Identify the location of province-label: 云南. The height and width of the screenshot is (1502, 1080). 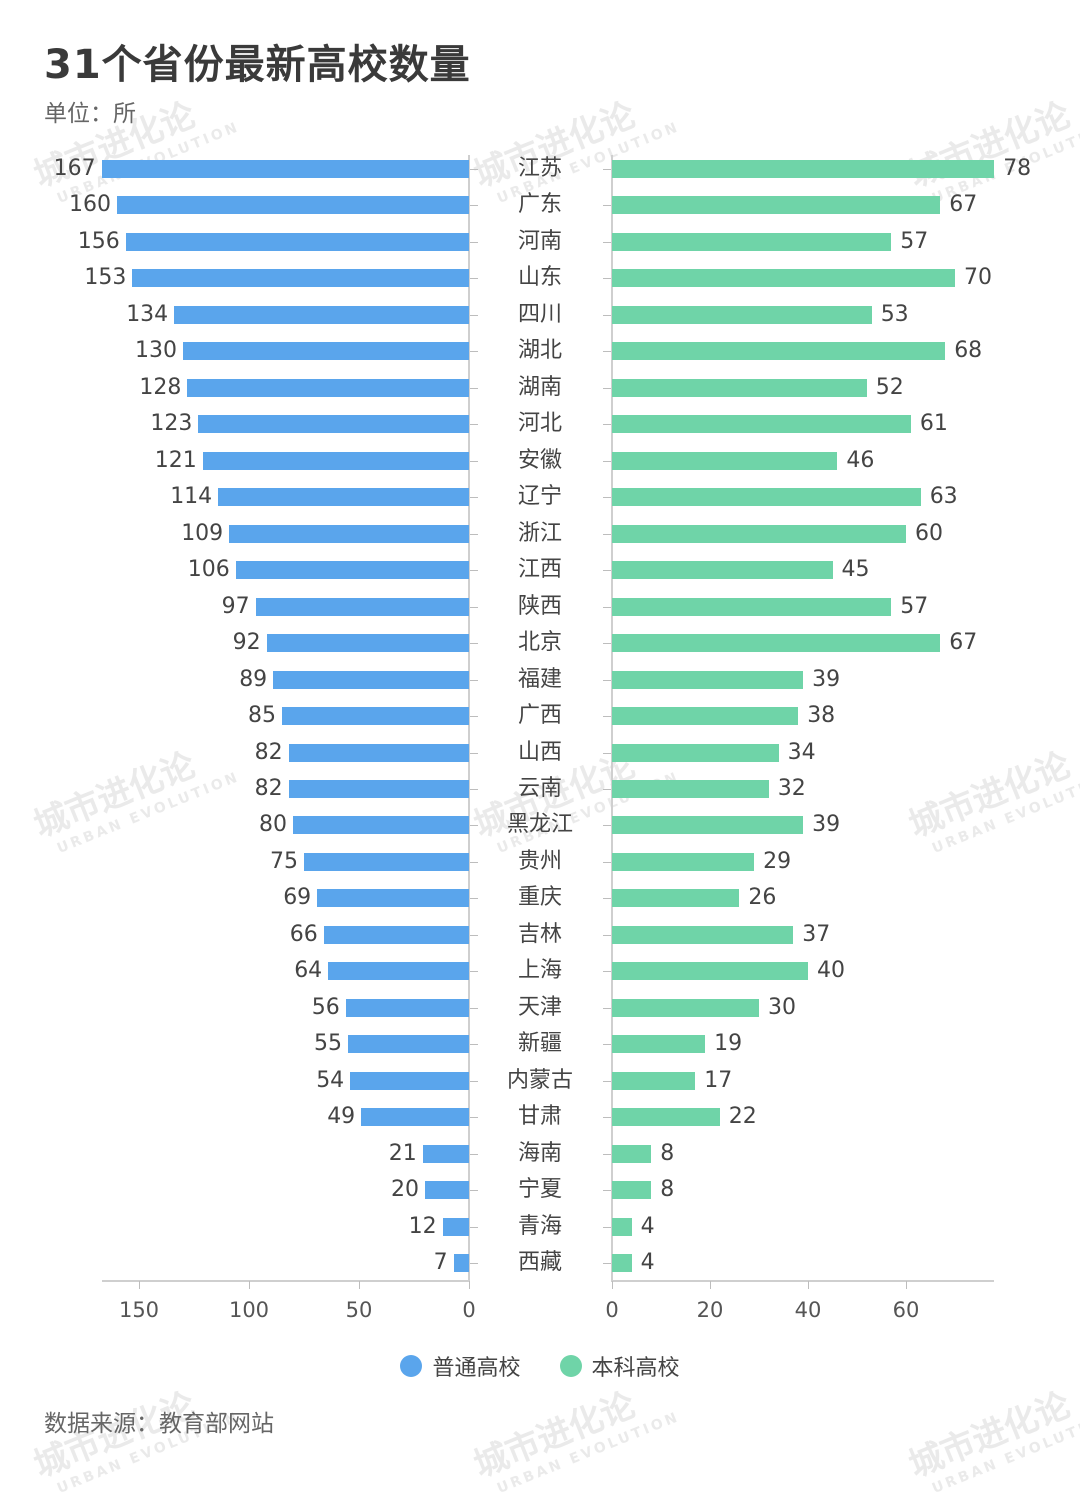
(539, 788).